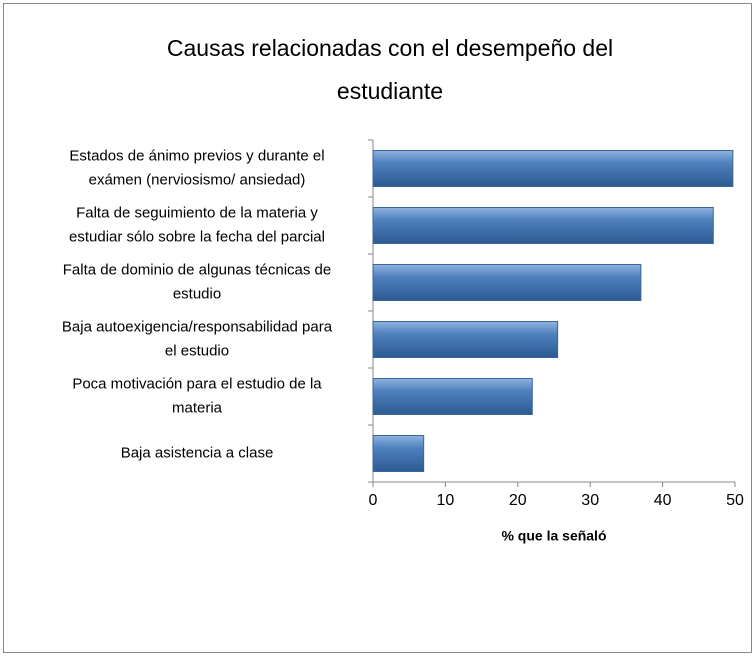 The height and width of the screenshot is (664, 755). Describe the element at coordinates (197, 269) in the screenshot. I see `y-tick-label: Falta de dominio de algunas técnicas de` at that location.